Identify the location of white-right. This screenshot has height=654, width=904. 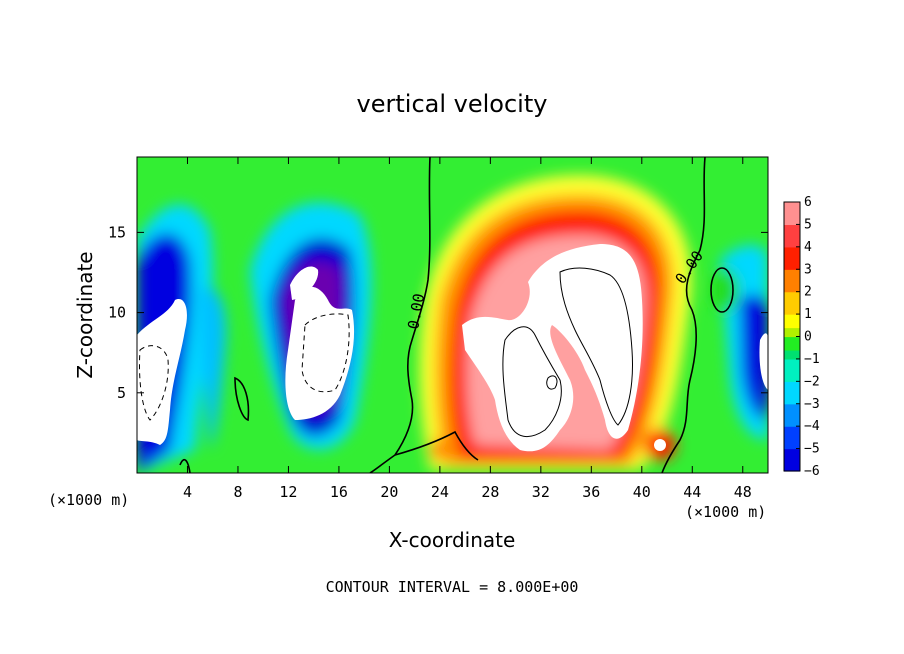
(763, 361).